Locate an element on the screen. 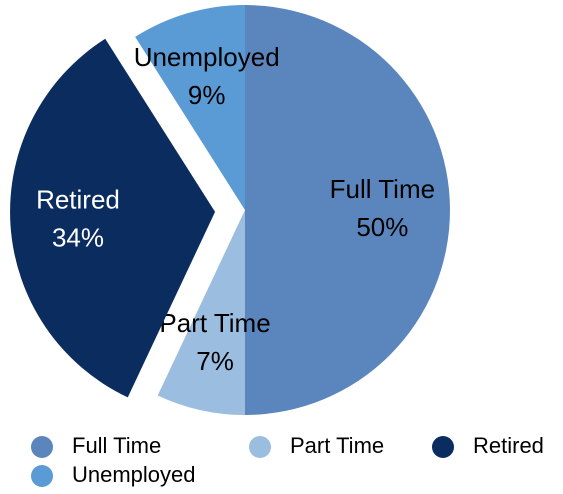  legend-label: Full Time is located at coordinates (116, 445).